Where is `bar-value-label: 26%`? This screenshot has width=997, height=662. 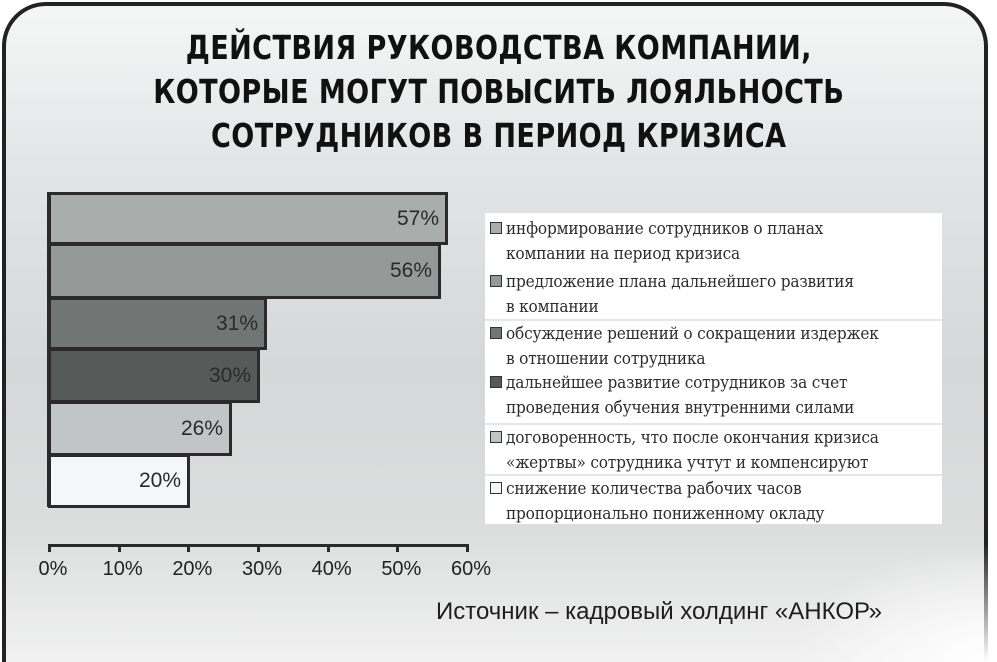 bar-value-label: 26% is located at coordinates (201, 428).